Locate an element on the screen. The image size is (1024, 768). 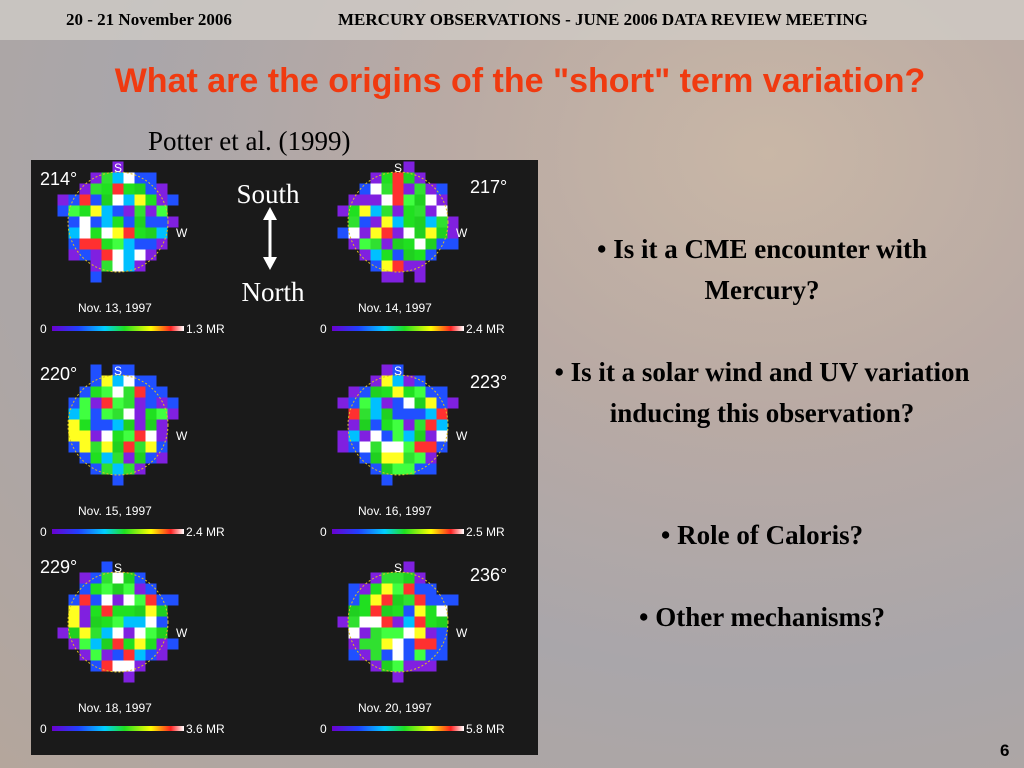
color-bar is located at coordinates (398, 328).